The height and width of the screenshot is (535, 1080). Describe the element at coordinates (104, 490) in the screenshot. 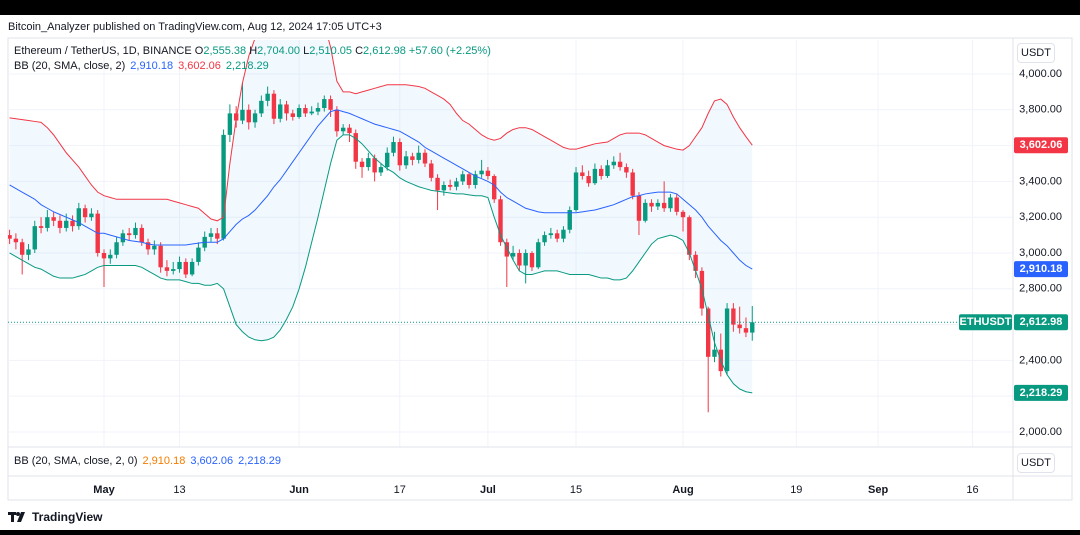

I see `x-tick-label: May` at that location.